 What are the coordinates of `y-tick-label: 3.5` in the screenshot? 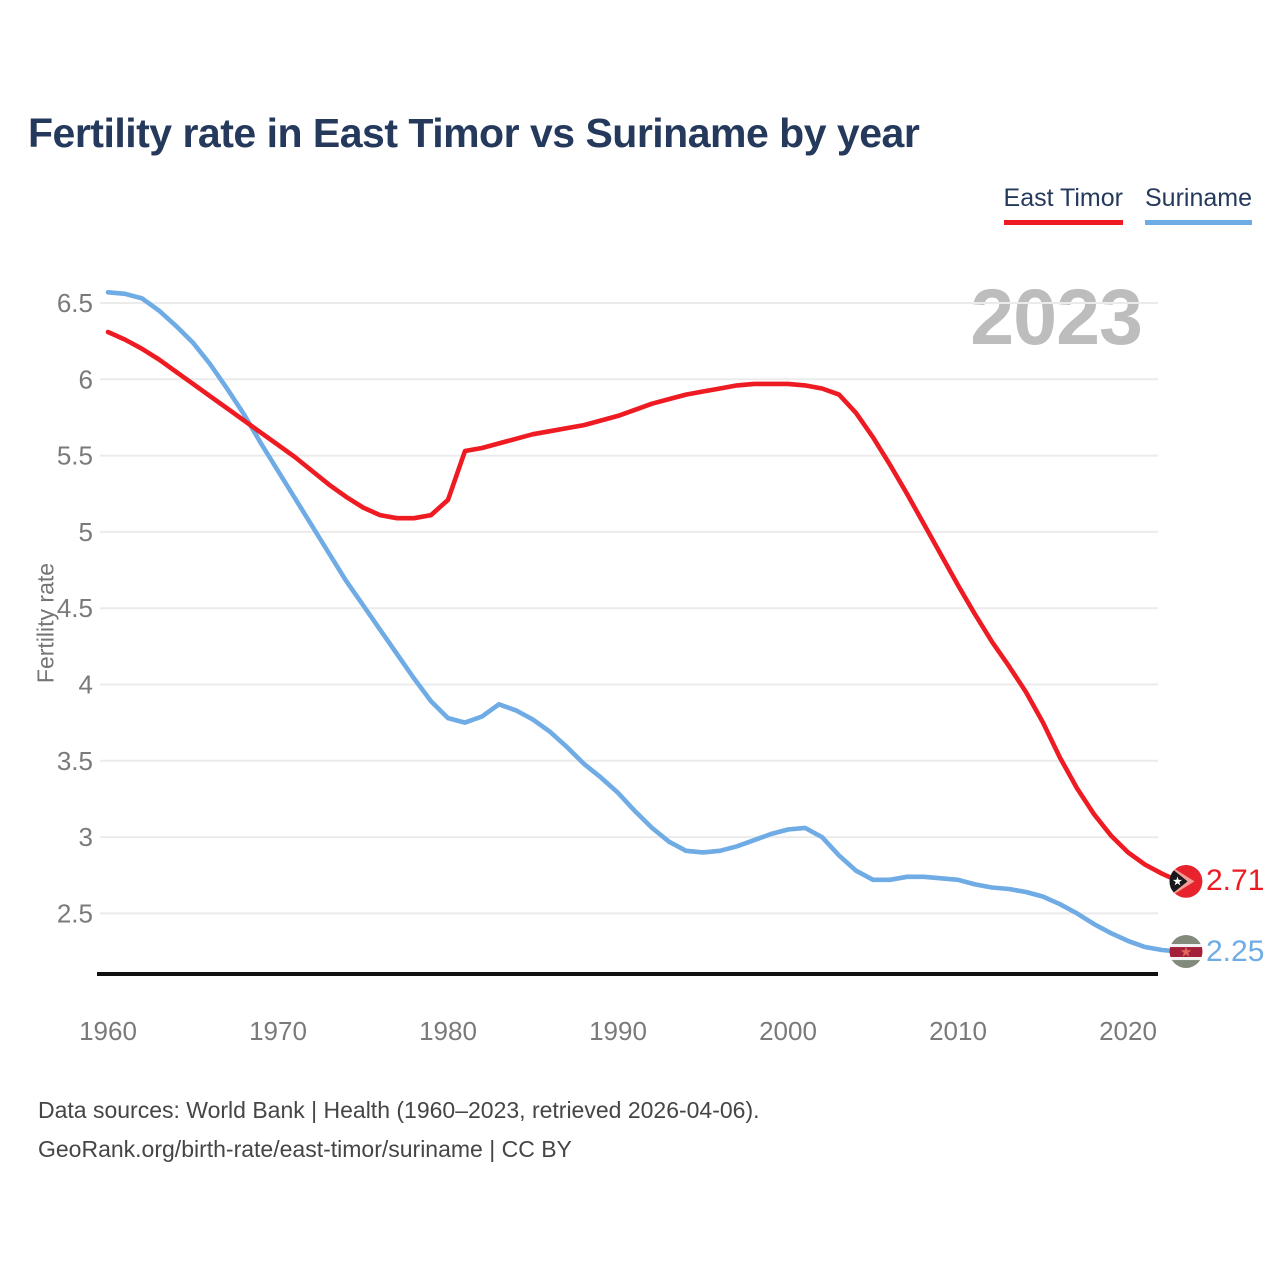 It's located at (75, 761).